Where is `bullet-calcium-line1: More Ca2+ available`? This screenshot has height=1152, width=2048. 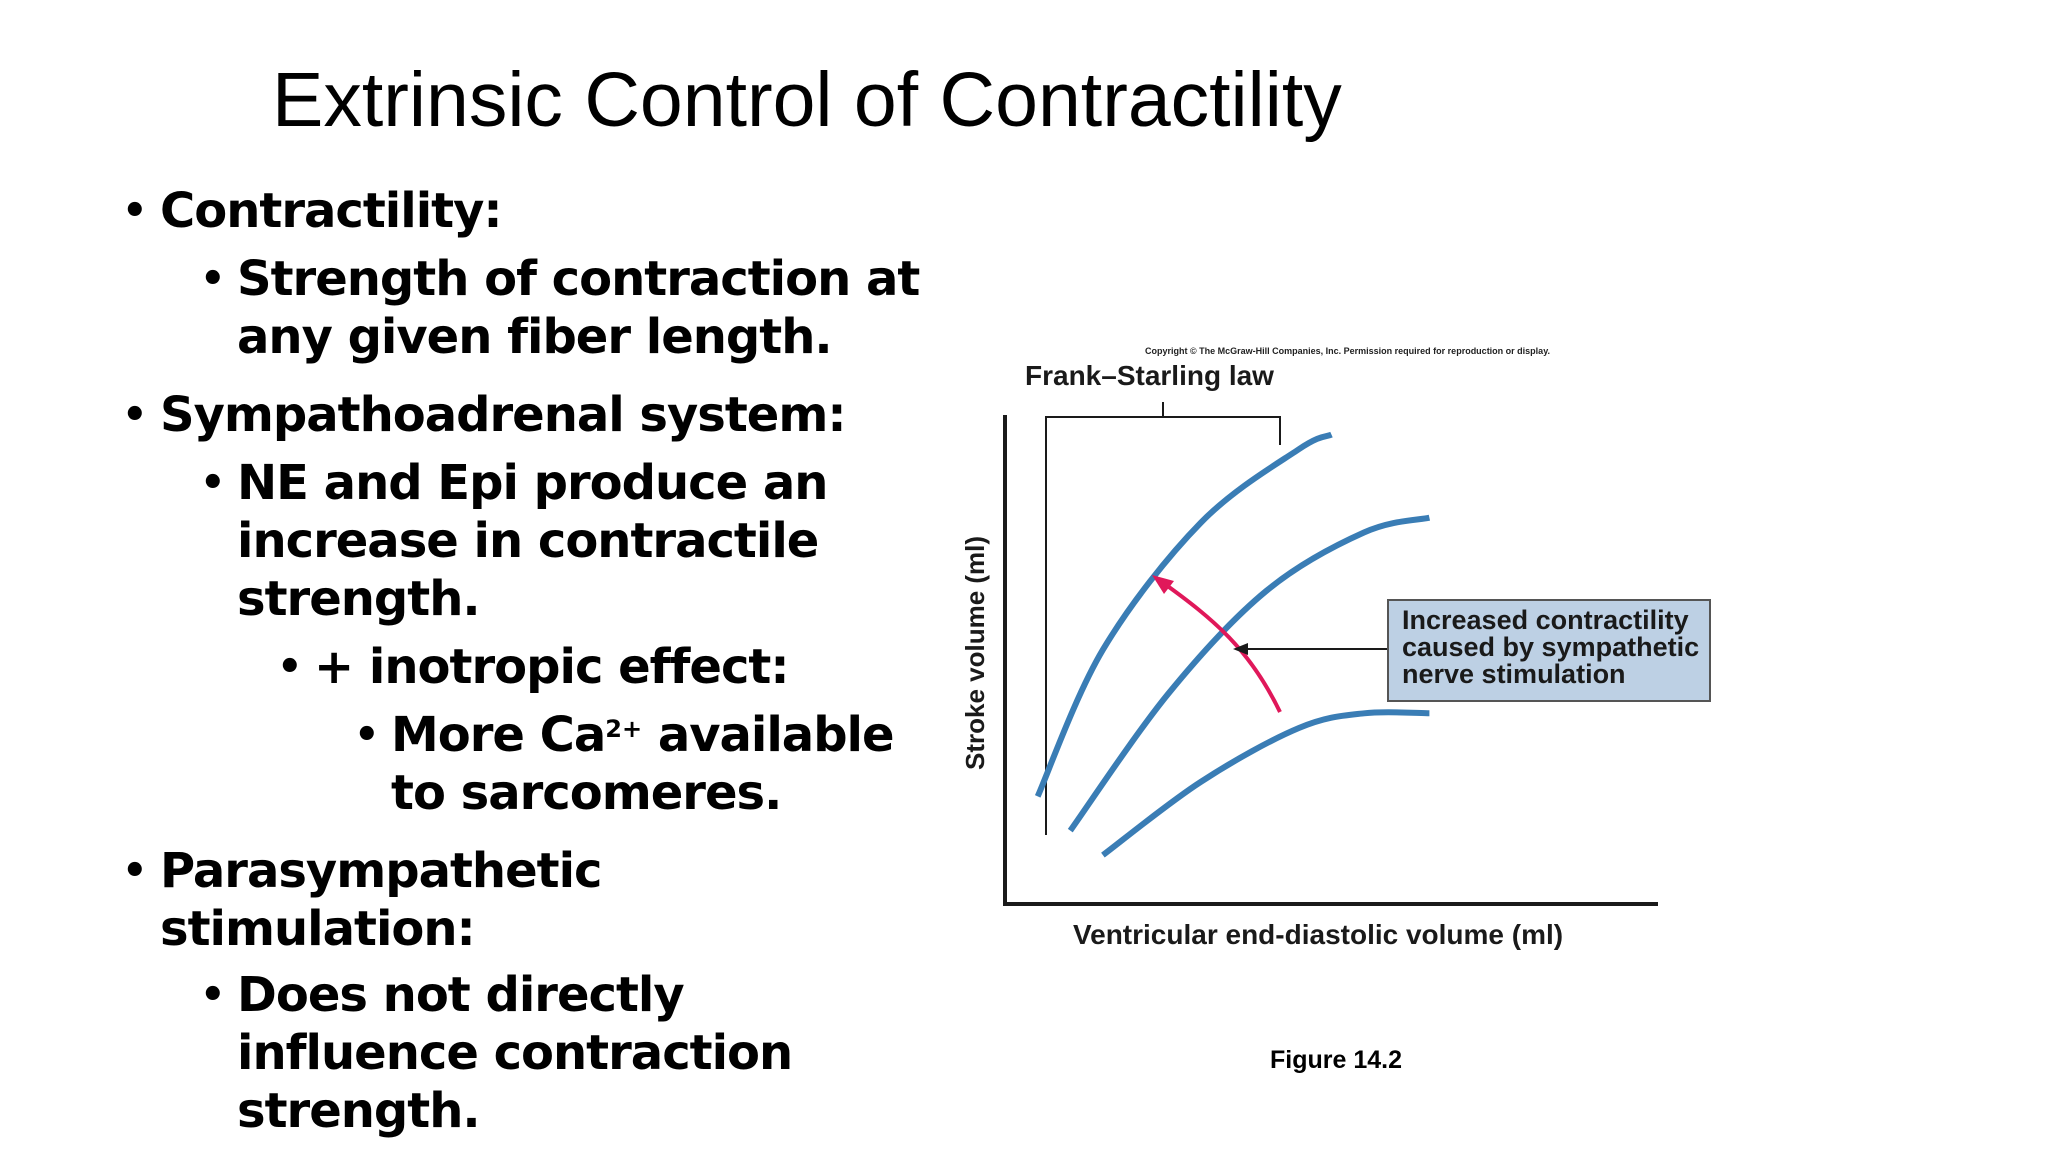 bullet-calcium-line1: More Ca2+ available is located at coordinates (643, 735).